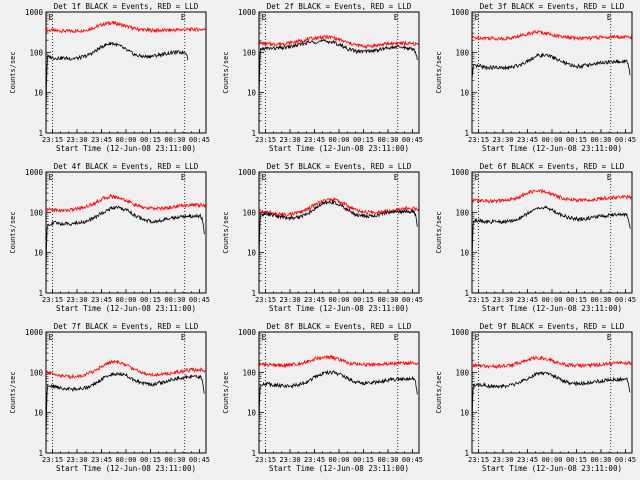  Describe the element at coordinates (339, 166) in the screenshot. I see `panel-title: Det 5f BLACK = Events, RED = LLD` at that location.